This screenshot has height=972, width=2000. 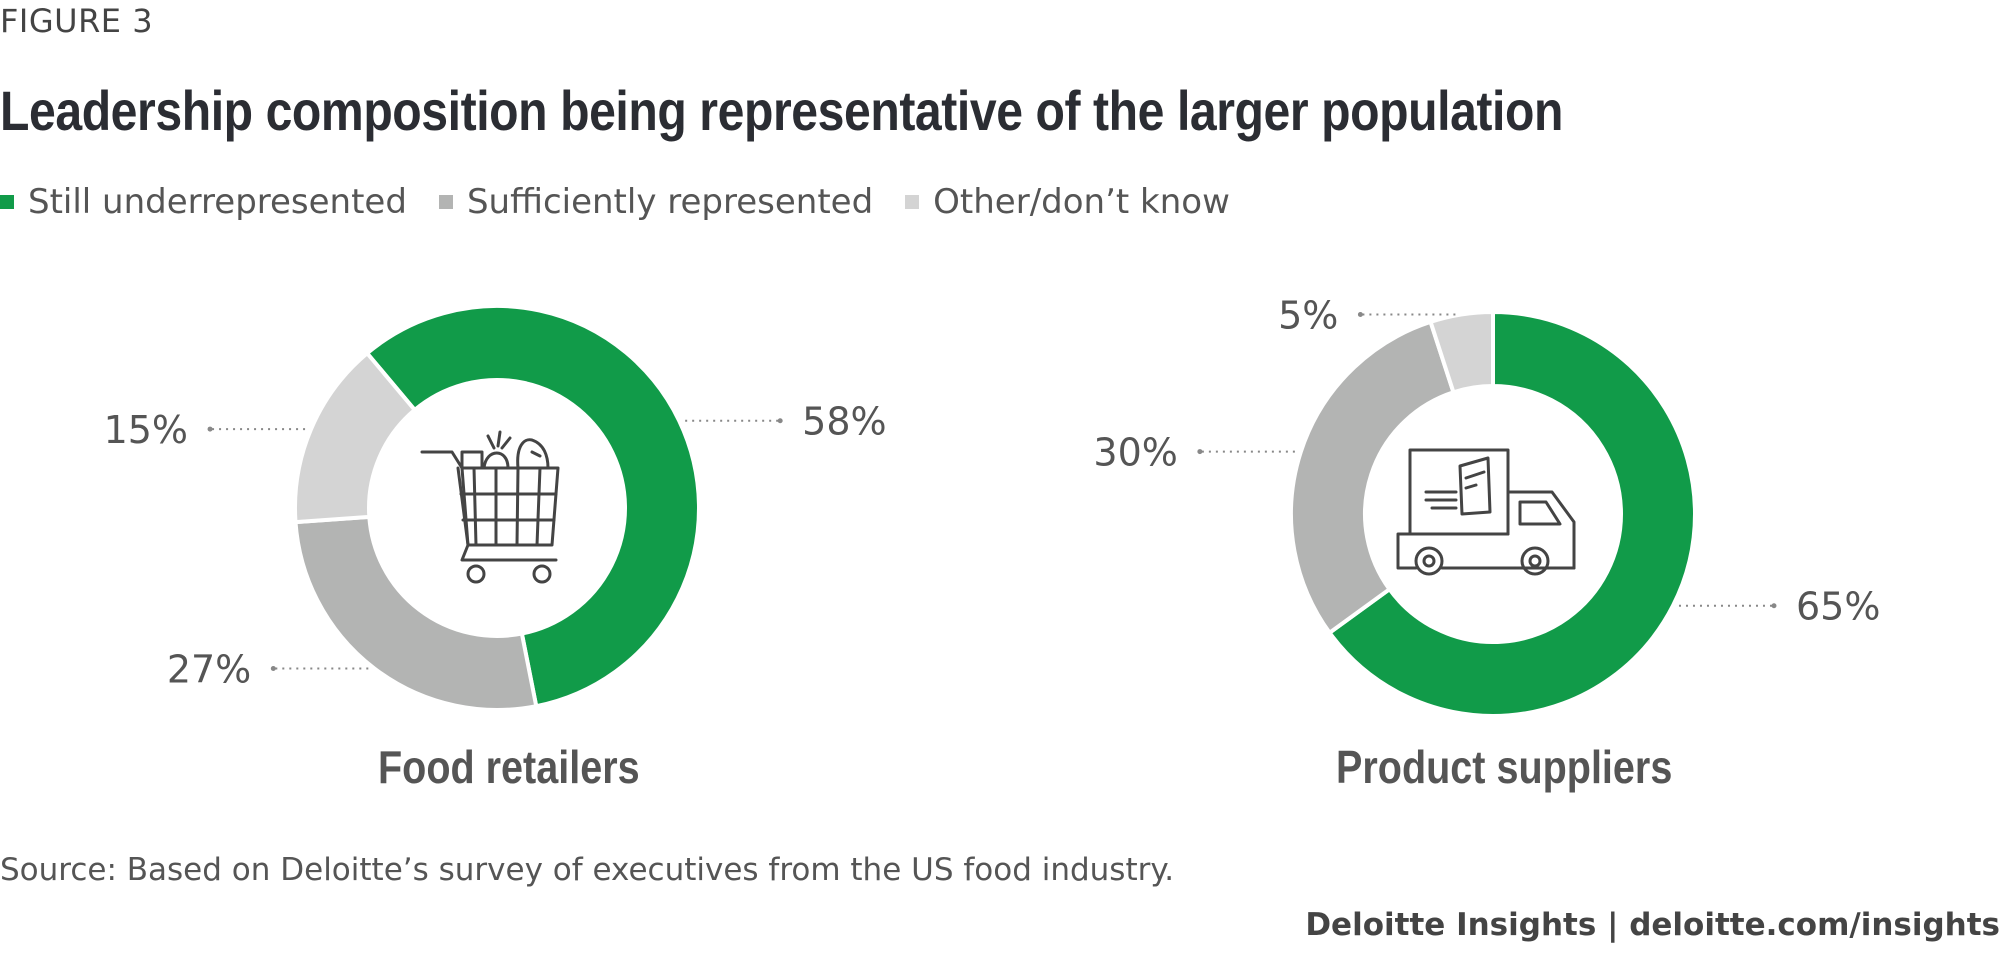 I want to click on legend-item-sufficiently-represented: Sufficiently represented, so click(x=656, y=202).